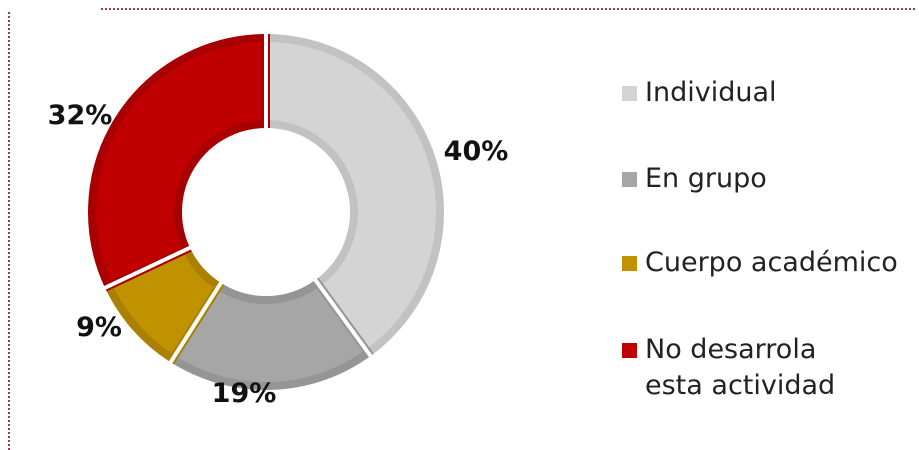  What do you see at coordinates (99, 327) in the screenshot?
I see `data-label-cuerpo-academico: 9%` at bounding box center [99, 327].